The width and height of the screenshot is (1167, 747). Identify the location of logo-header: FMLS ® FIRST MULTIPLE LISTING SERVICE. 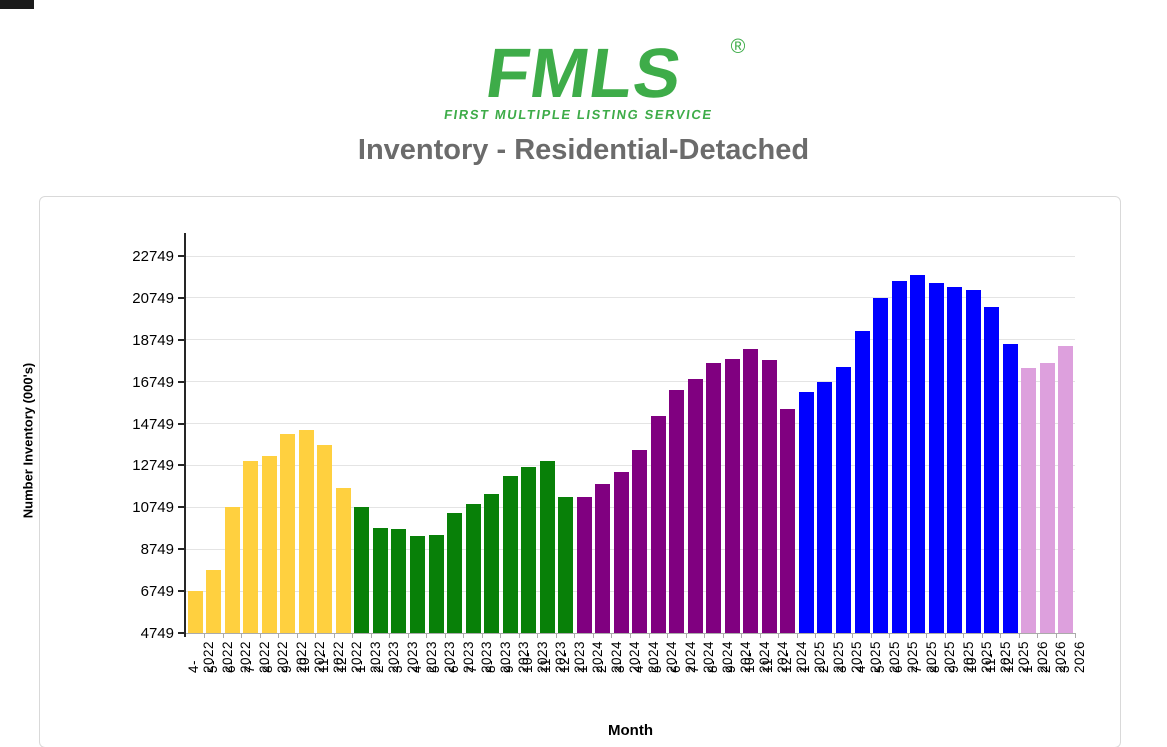
(583, 79).